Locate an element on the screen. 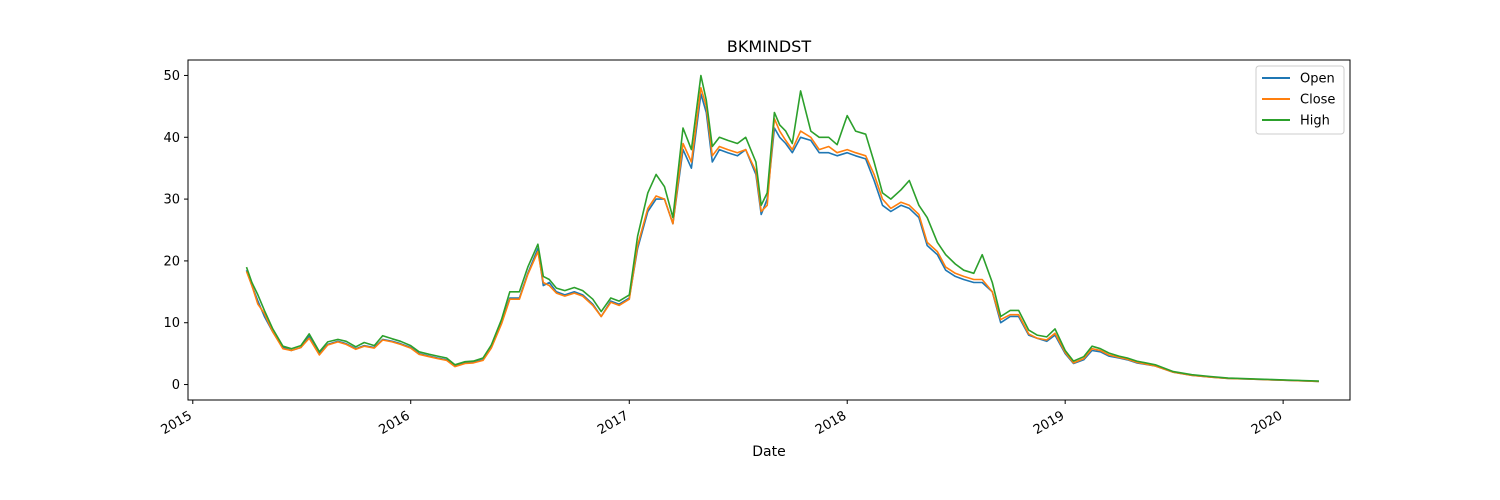 The width and height of the screenshot is (1500, 500). x-tick-label: 2015 is located at coordinates (177, 423).